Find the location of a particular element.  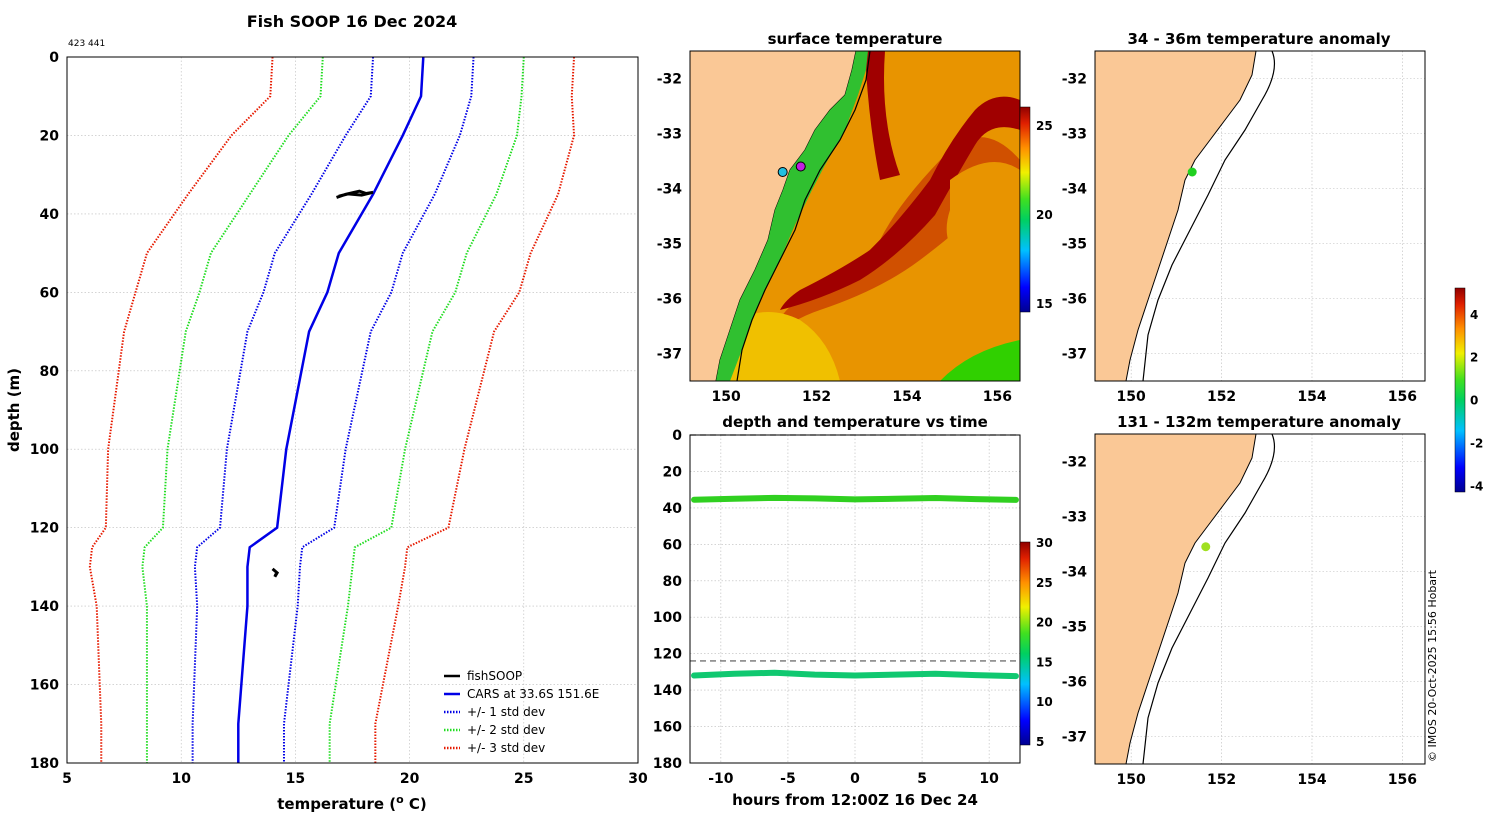

anomaly-colorbar-tick: -4 is located at coordinates (1476, 487).